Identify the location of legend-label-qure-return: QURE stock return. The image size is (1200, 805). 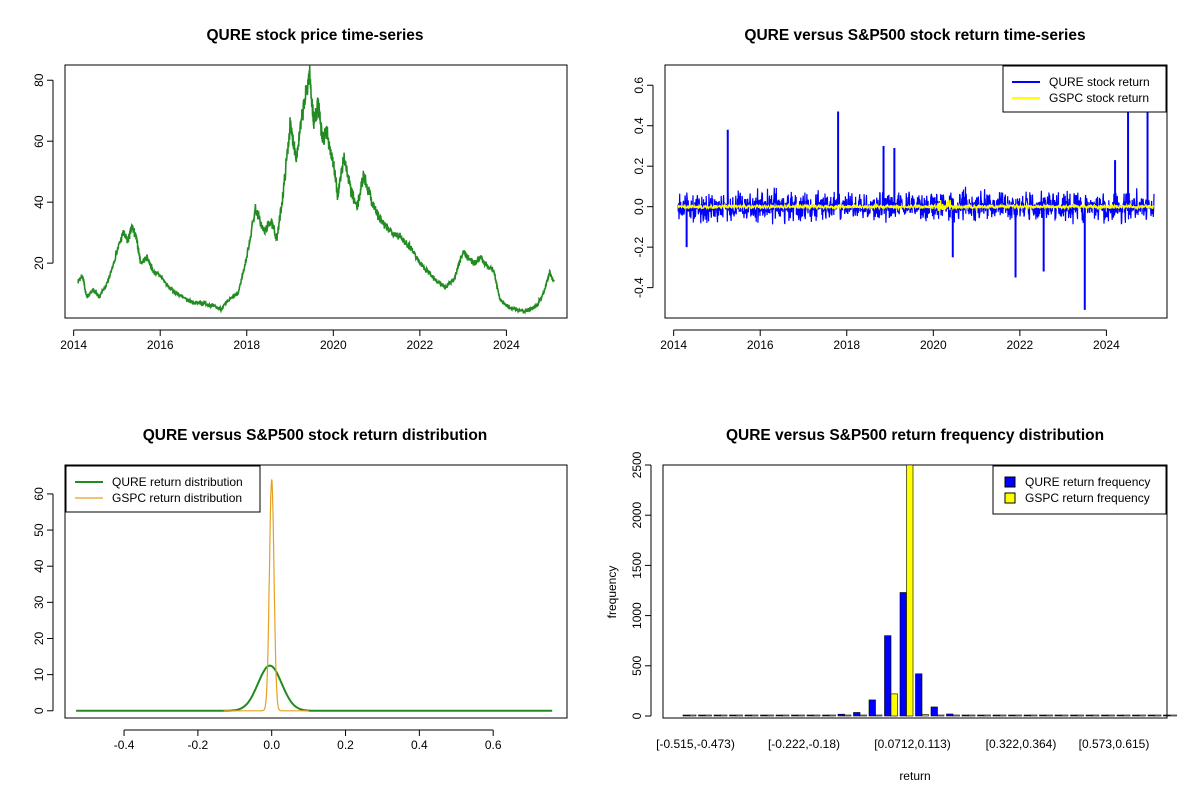
(1099, 82).